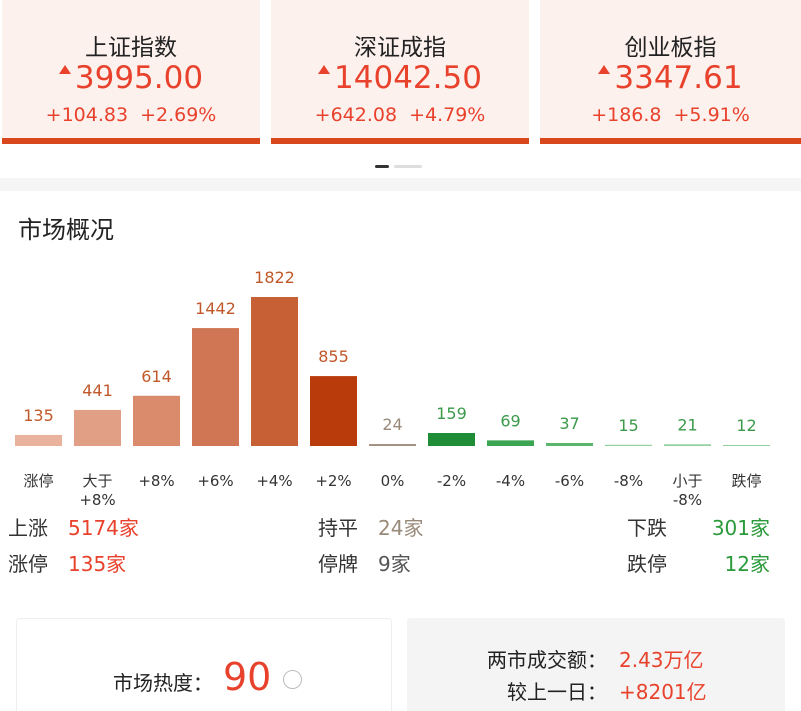 This screenshot has height=711, width=801. What do you see at coordinates (292, 679) in the screenshot?
I see `help-icon` at bounding box center [292, 679].